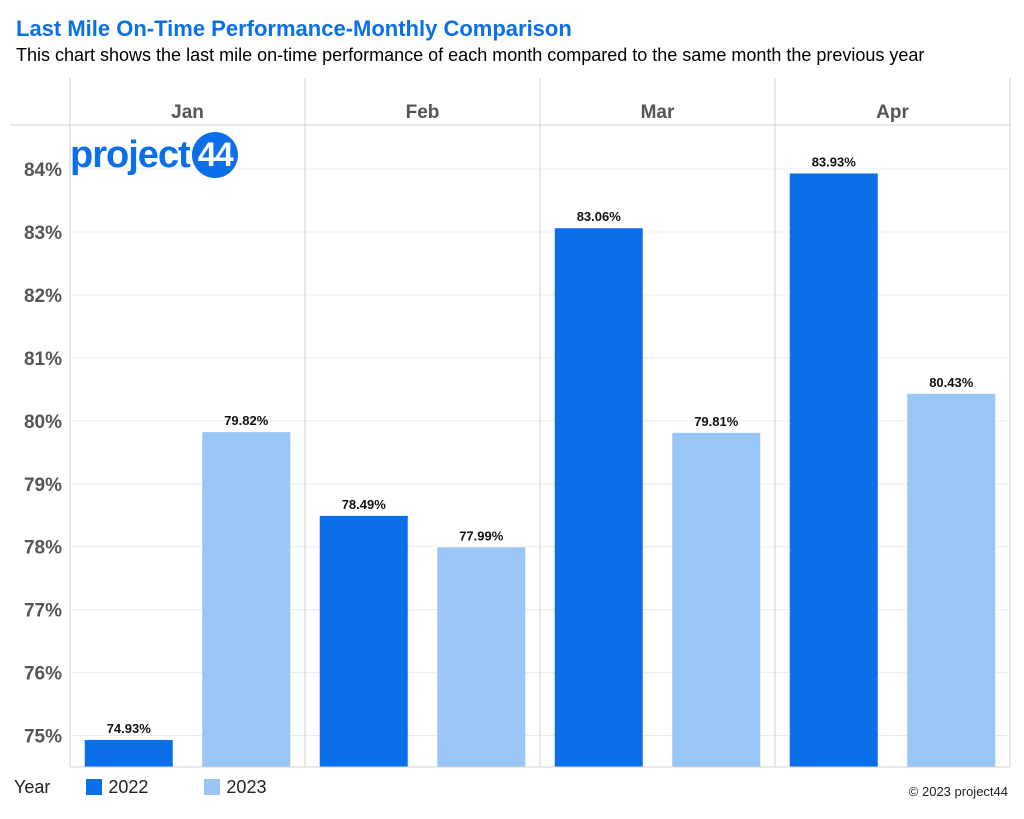 The height and width of the screenshot is (819, 1024). Describe the element at coordinates (599, 216) in the screenshot. I see `bar-value-label: 83.06%` at that location.